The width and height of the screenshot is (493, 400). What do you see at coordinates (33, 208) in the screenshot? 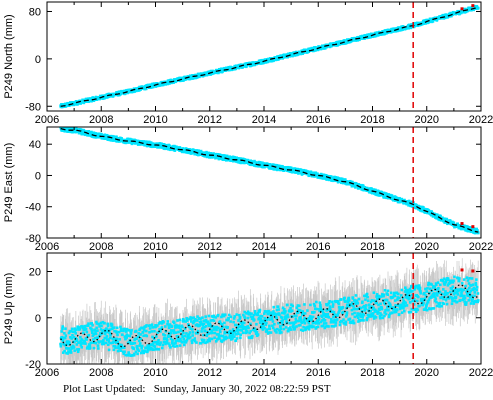
I see `y-tick-label: -40` at bounding box center [33, 208].